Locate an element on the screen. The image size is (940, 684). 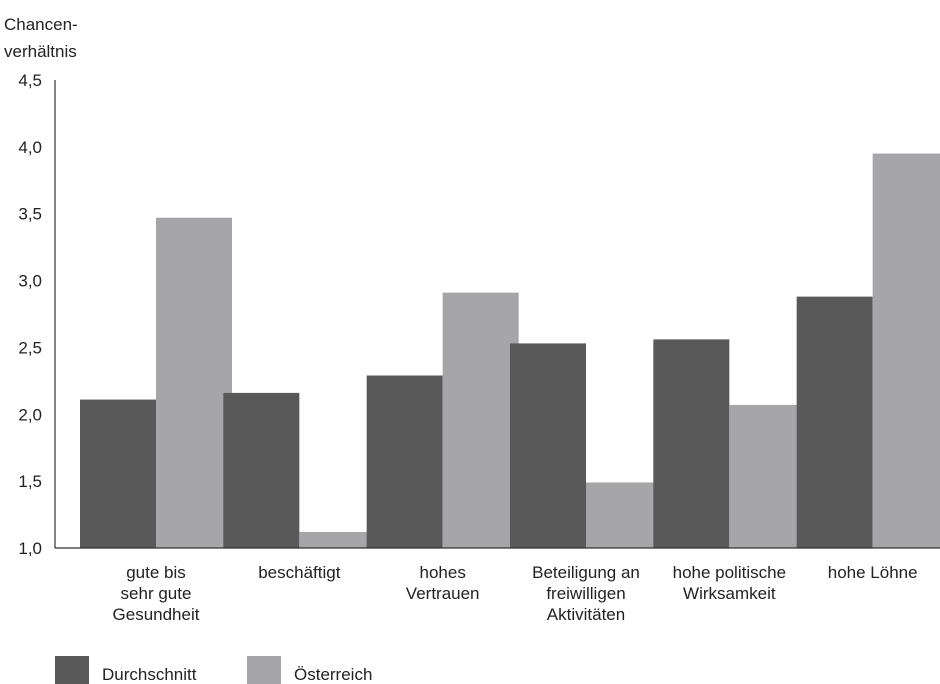
x-category-label: Beteiligung an freiwilligen Aktivitäten is located at coordinates (586, 593).